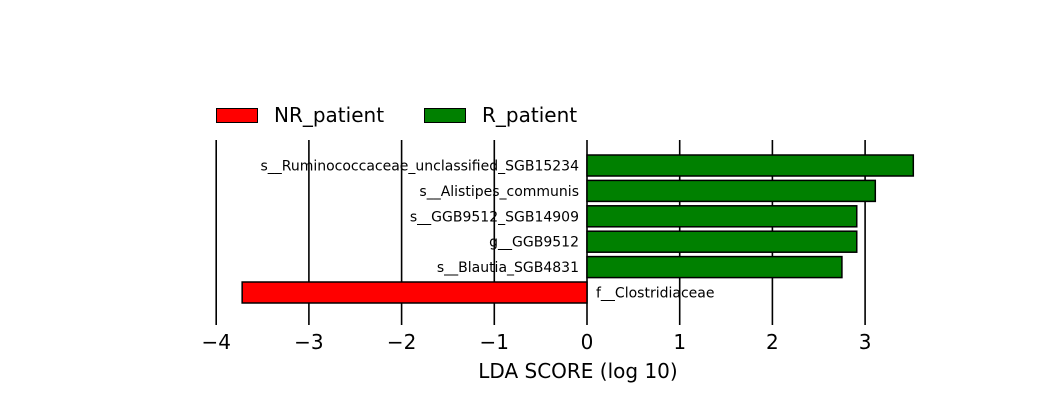  I want to click on bar-category-label: s__Ruminococcaceae_unclassified_SGB15234, so click(419, 167).